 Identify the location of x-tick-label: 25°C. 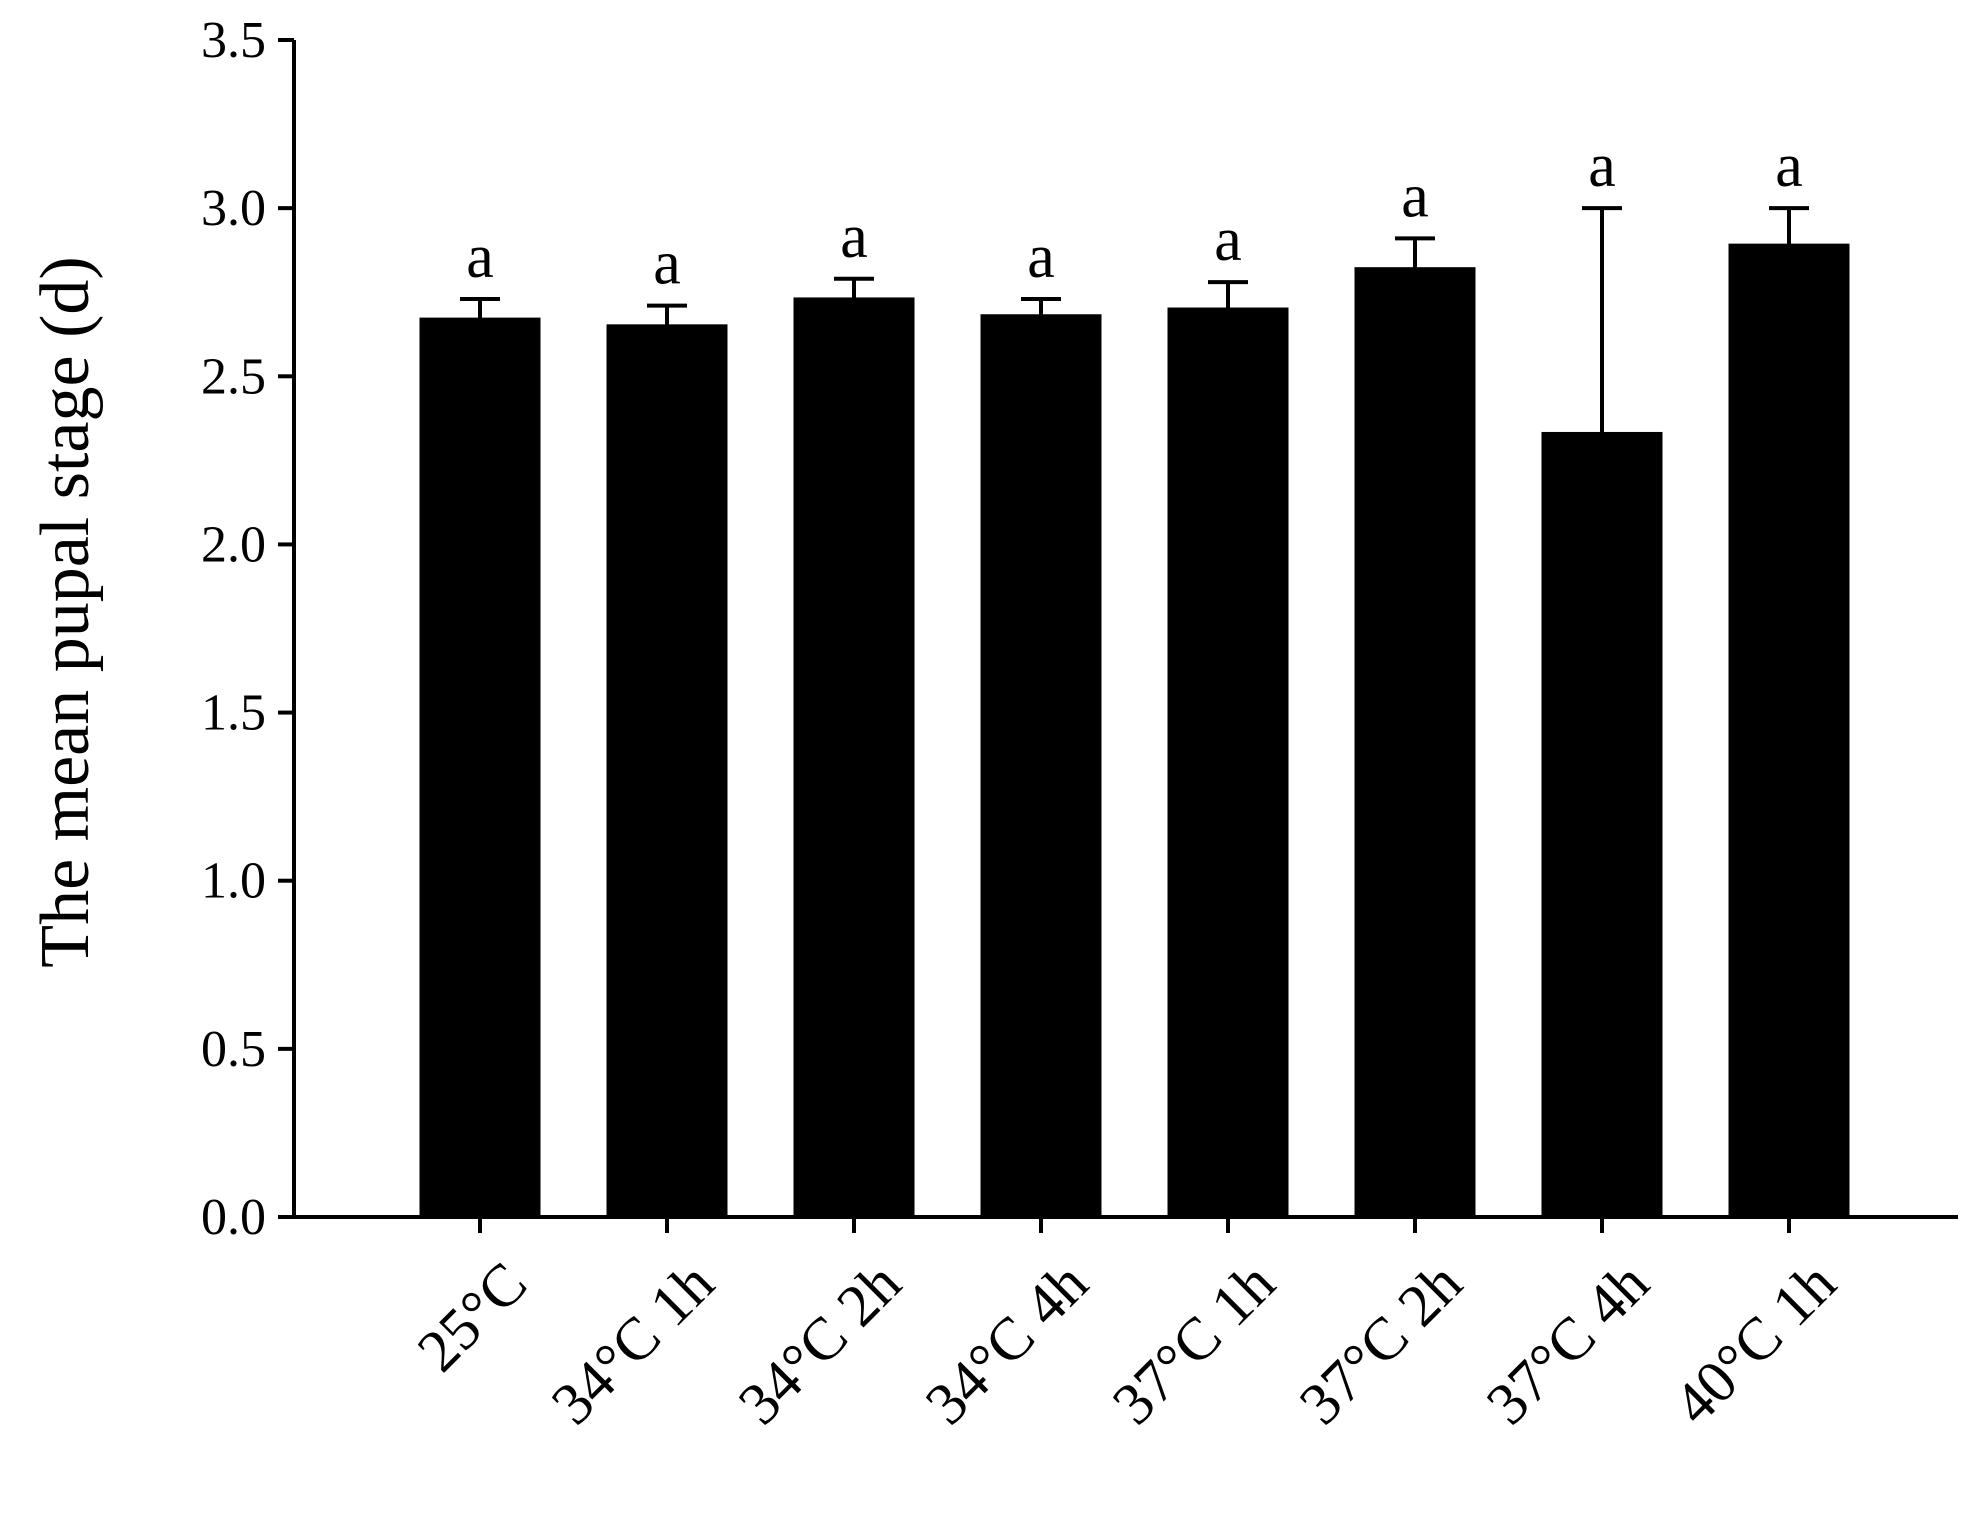
(472, 1317).